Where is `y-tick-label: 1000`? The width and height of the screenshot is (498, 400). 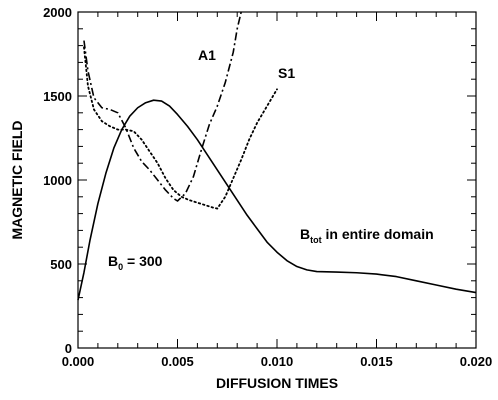 y-tick-label: 1000 is located at coordinates (57, 180).